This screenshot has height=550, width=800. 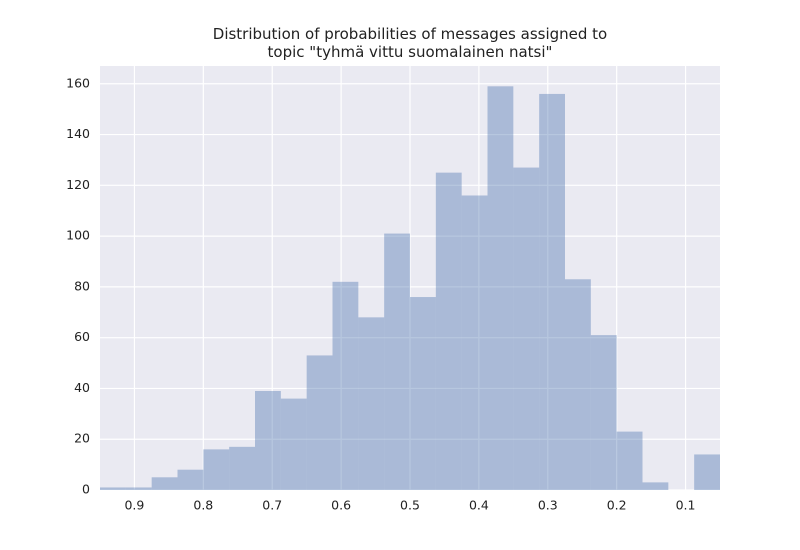 I want to click on y-tick-label: 40, so click(x=82, y=387).